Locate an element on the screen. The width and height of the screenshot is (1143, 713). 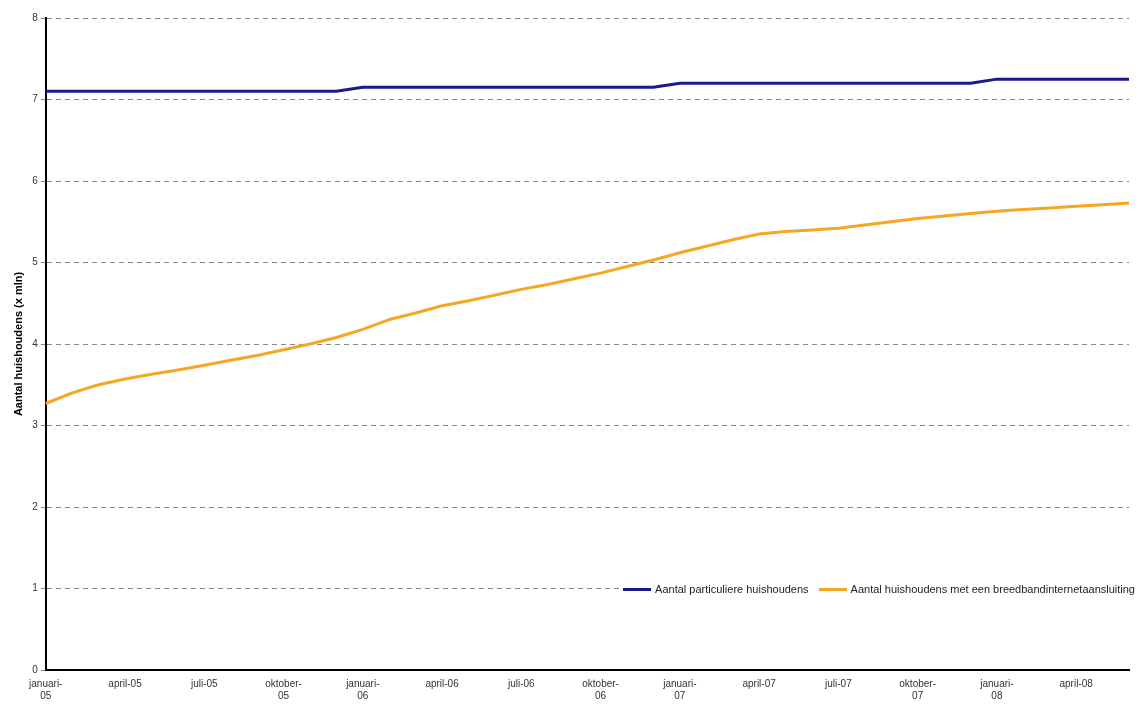
x-tick-label: oktober-07 is located at coordinates (917, 689).